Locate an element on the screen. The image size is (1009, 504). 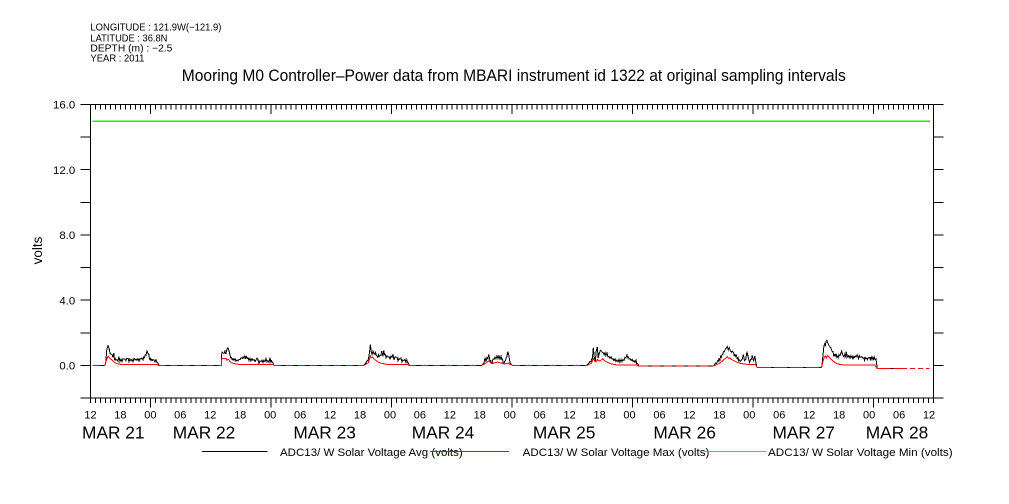
svg-text: MAR 21 is located at coordinates (113, 433).